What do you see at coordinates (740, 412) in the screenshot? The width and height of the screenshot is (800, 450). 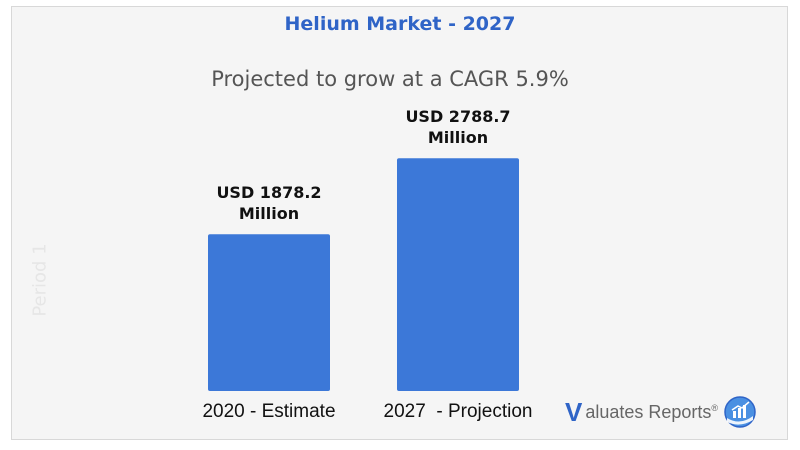 I see `chart-globe-icon` at bounding box center [740, 412].